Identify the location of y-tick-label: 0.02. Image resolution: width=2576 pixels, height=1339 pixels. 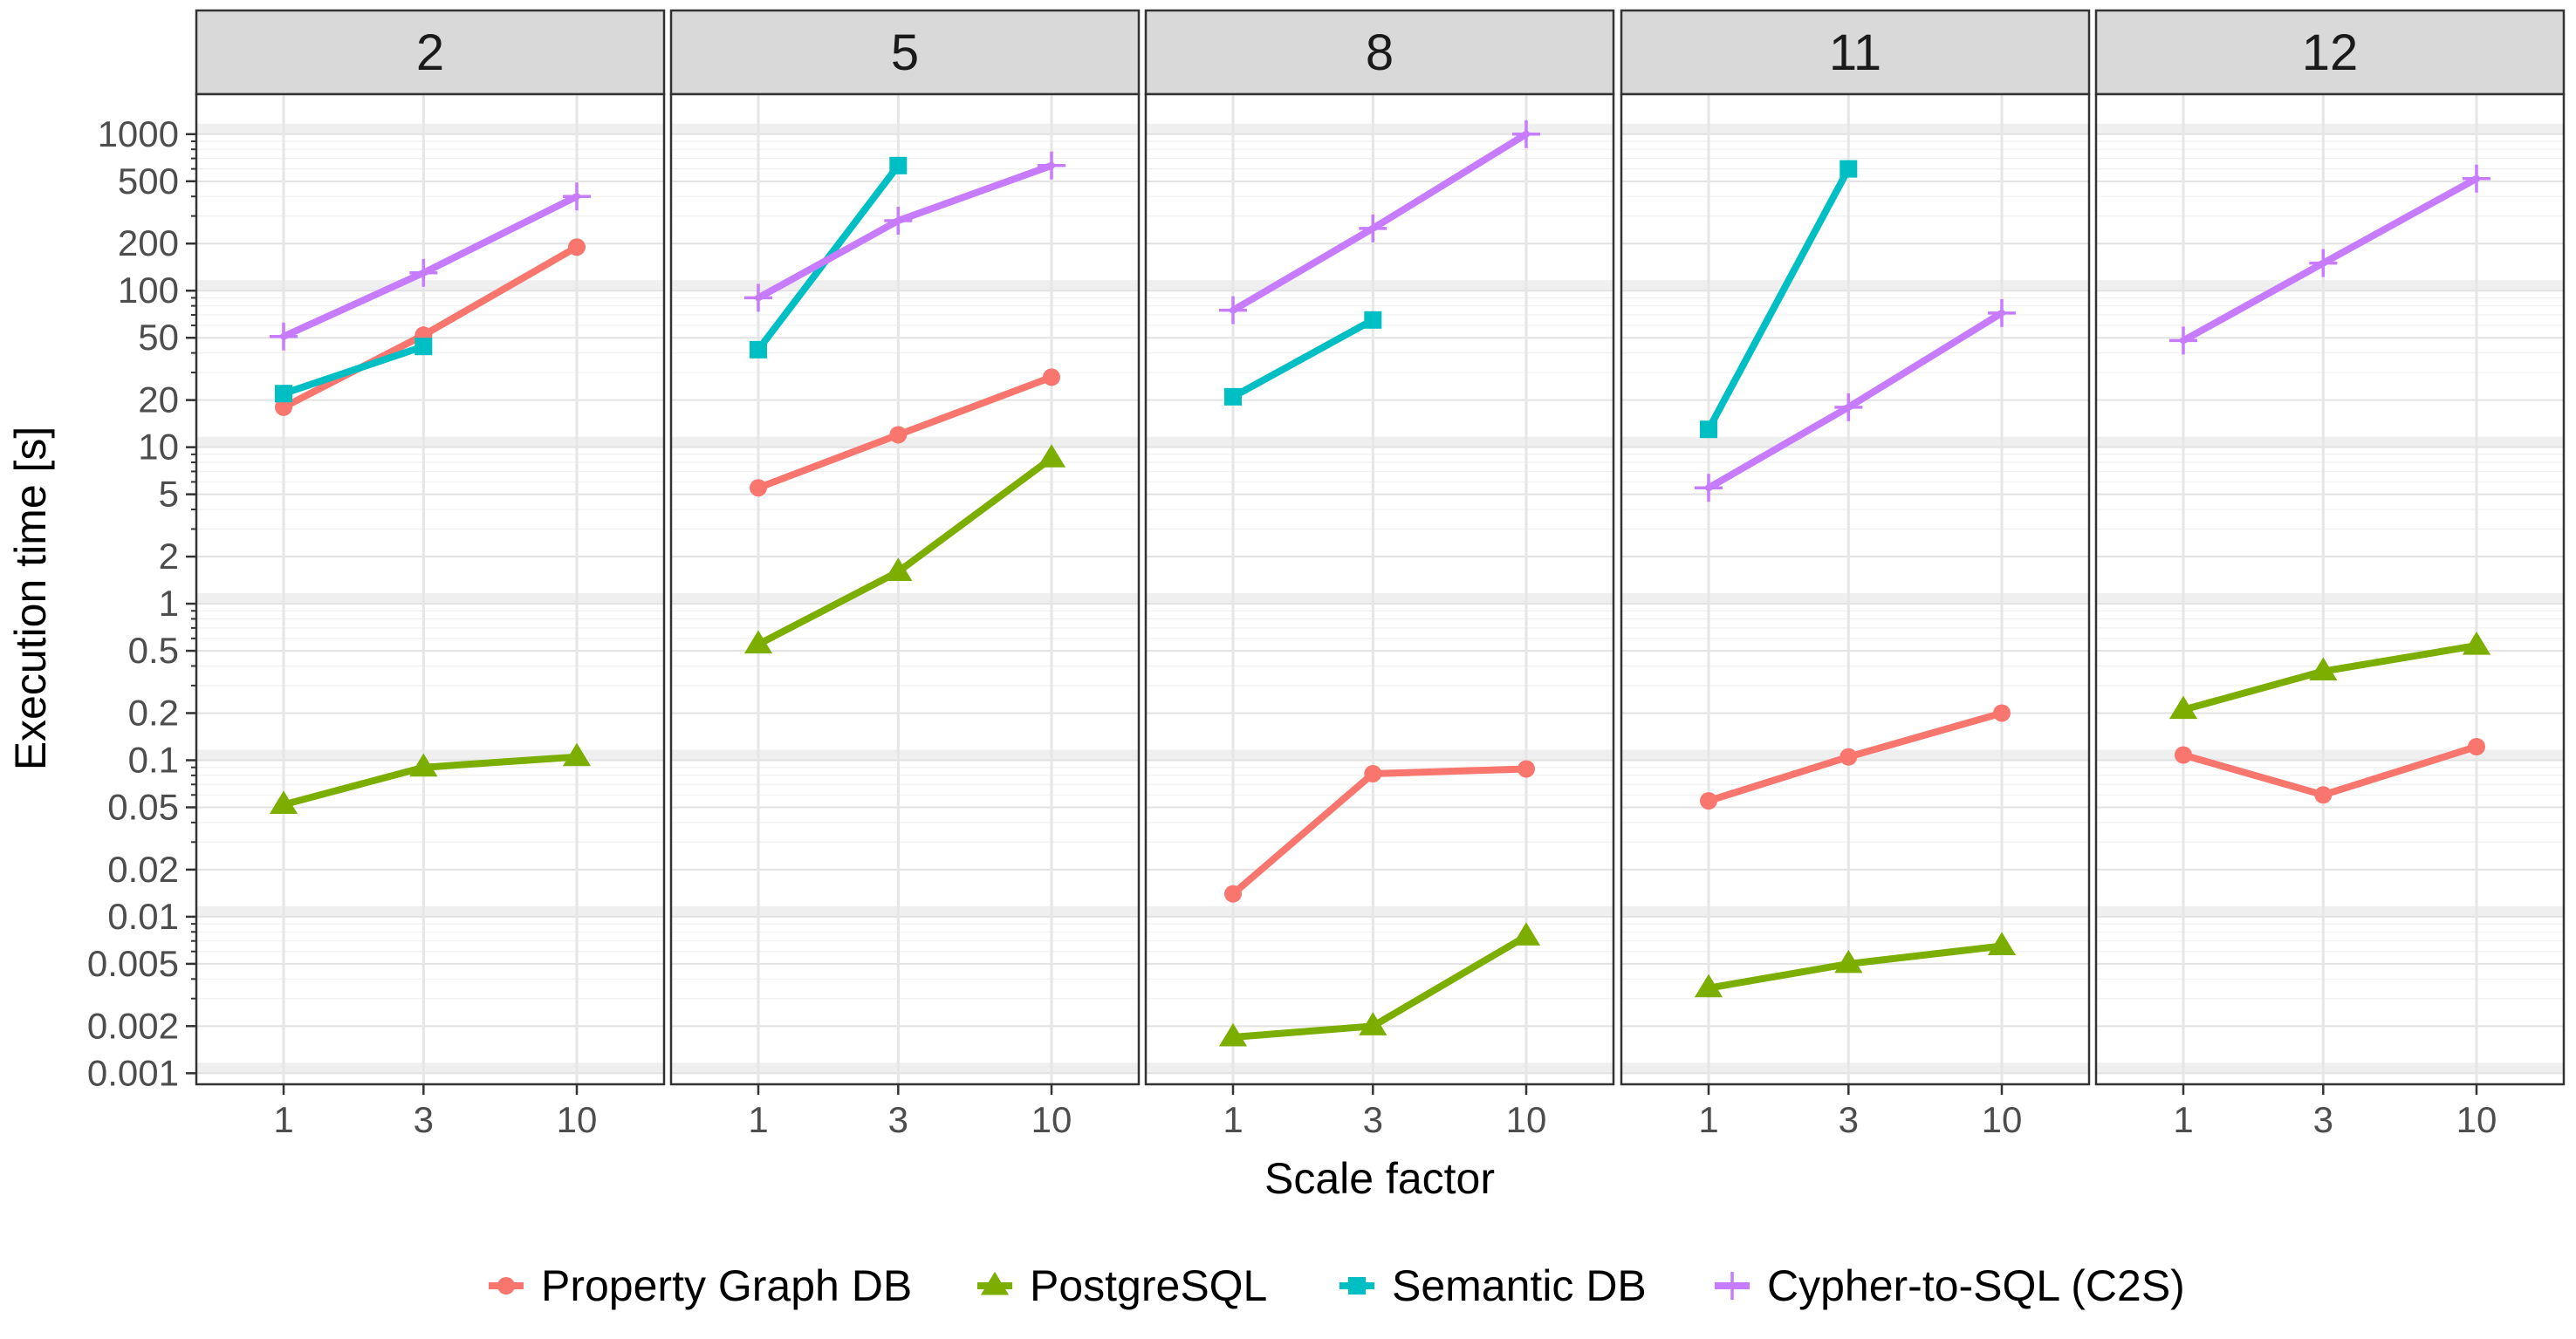
(143, 869).